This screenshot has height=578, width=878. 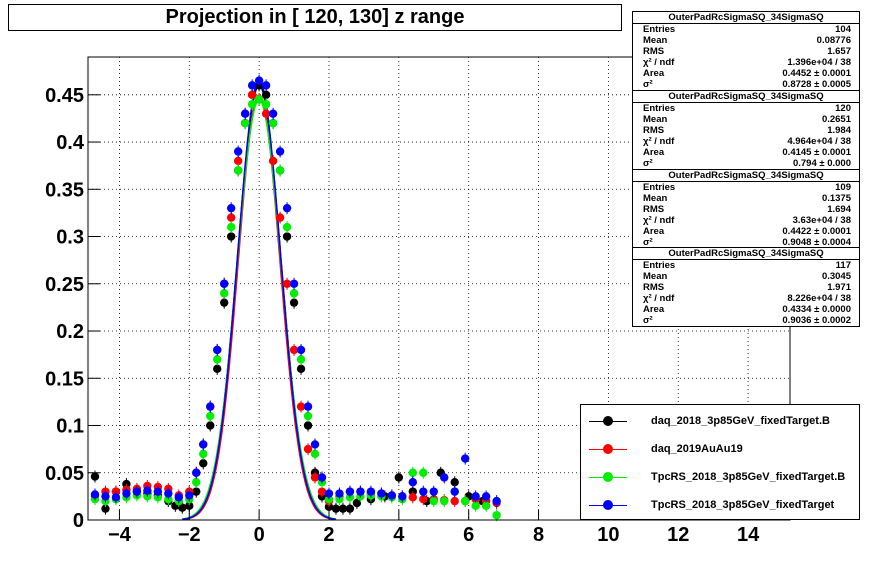 What do you see at coordinates (746, 62) in the screenshot?
I see `stat-row: χ² / ndf 1.396e+04 / 38` at bounding box center [746, 62].